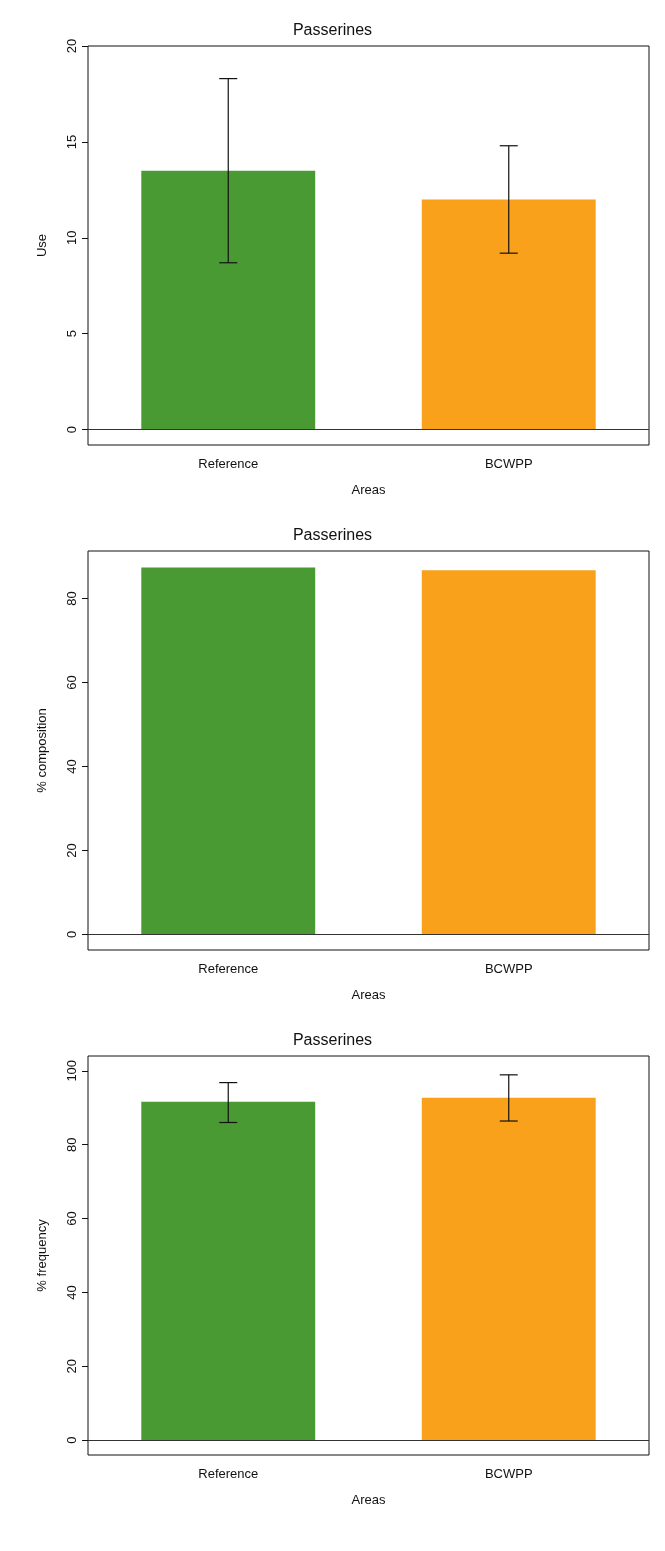 The image size is (665, 1551). Describe the element at coordinates (41, 1255) in the screenshot. I see `y-axis-title: % frequency` at that location.